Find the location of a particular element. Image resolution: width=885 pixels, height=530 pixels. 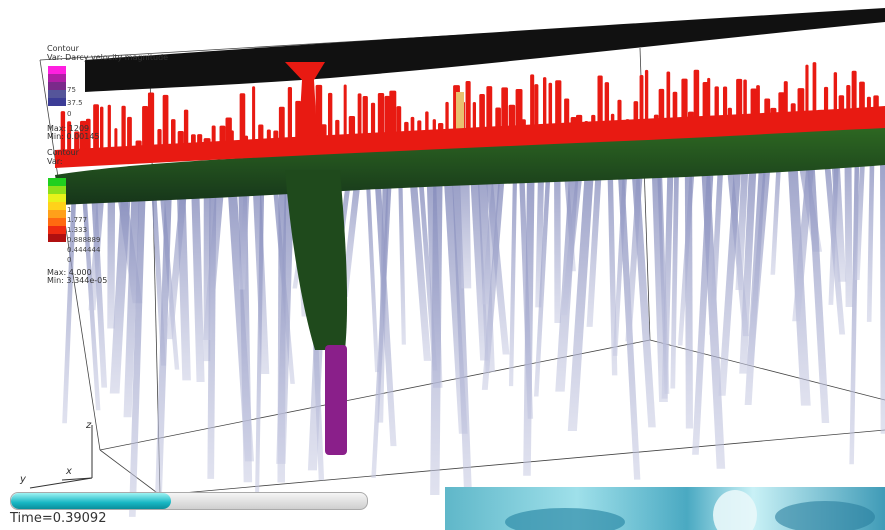

legend-tick: 75 is located at coordinates (71, 90).